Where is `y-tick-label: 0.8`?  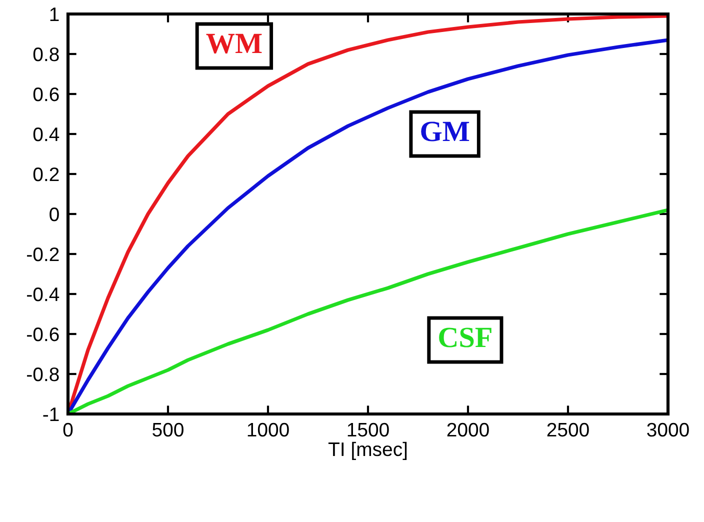 y-tick-label: 0.8 is located at coordinates (46, 54).